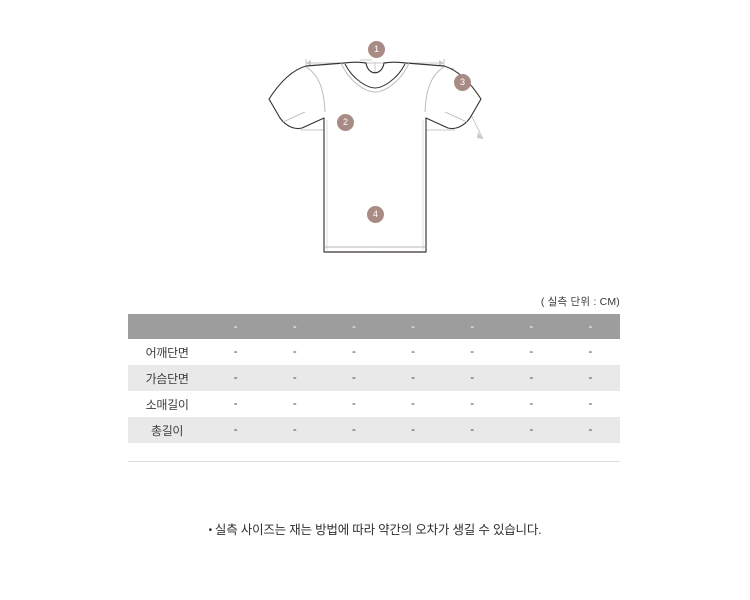 The image size is (750, 600). I want to click on footnote: • 실측 사이즈는 재는 방법에 따라 약간의 오차가 생길 수 있습니다., so click(375, 528).